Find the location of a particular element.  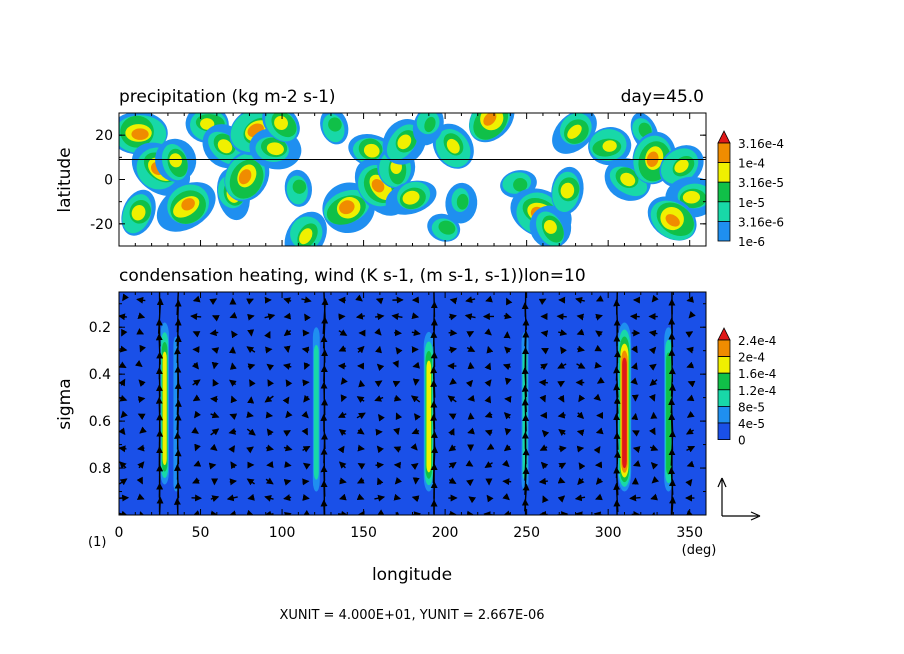

colorbar-label: 3.16e-5 is located at coordinates (761, 183).